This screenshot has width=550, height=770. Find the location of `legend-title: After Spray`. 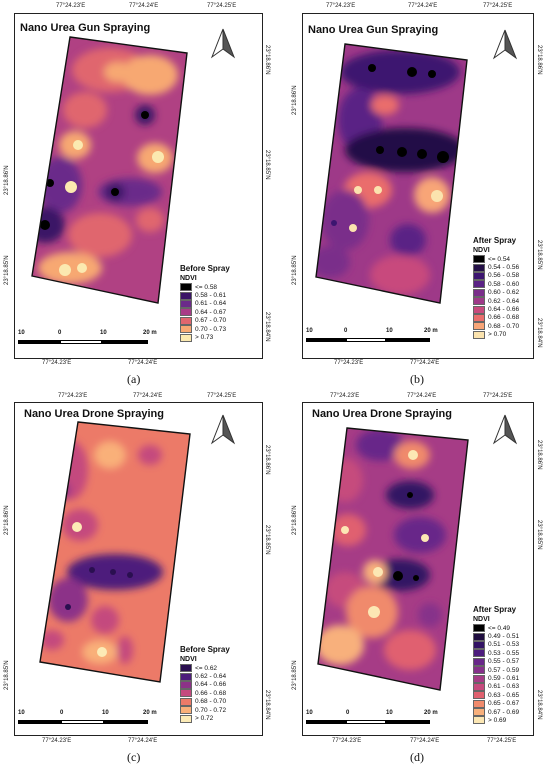

legend-title: After Spray is located at coordinates (495, 240).